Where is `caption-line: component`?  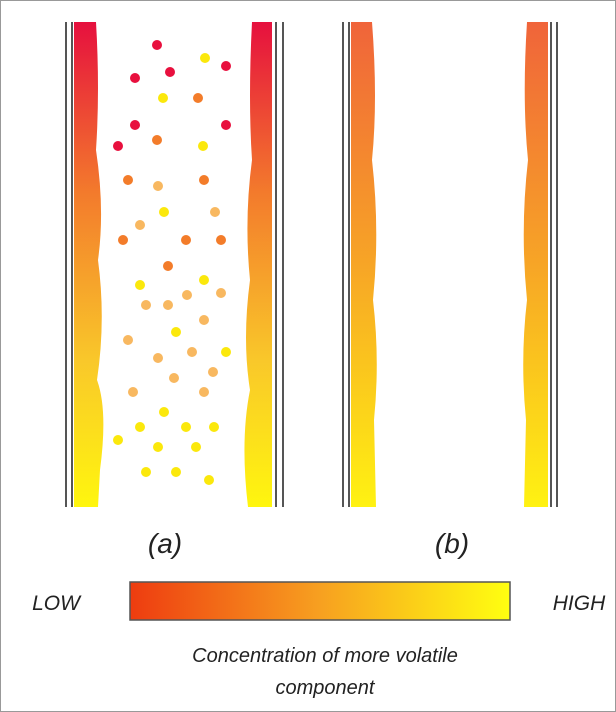
caption-line: component is located at coordinates (326, 688).